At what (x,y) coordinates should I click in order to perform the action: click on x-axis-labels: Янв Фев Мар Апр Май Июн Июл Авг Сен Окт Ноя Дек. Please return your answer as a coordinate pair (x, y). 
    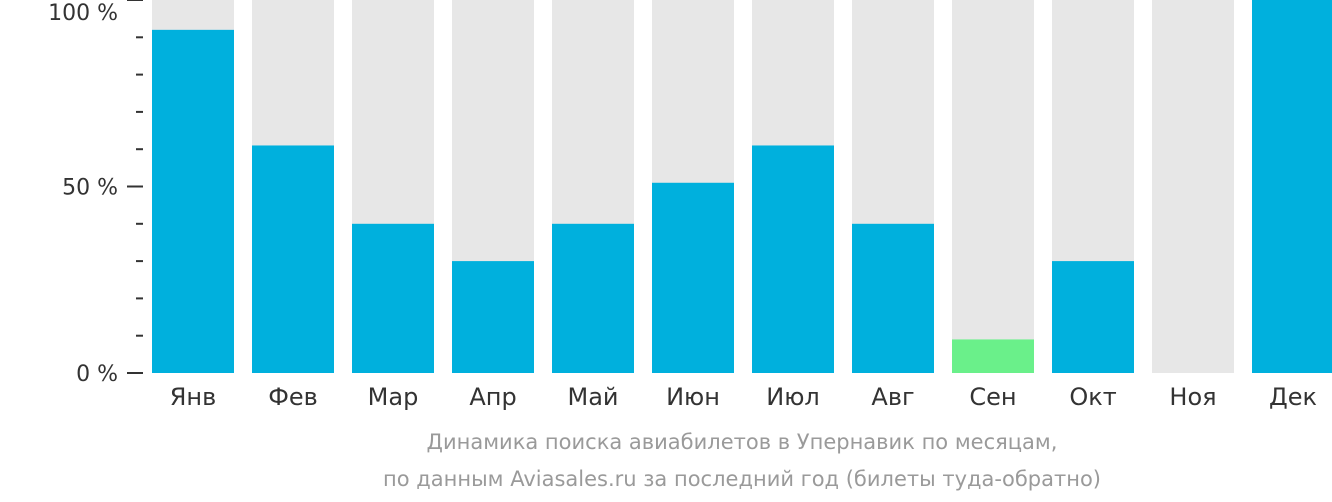
    Looking at the image, I should click on (743, 397).